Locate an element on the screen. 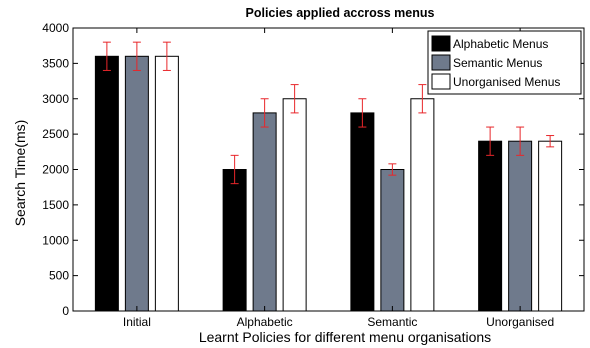  y-tick-label-4: 1500 is located at coordinates (55, 205).